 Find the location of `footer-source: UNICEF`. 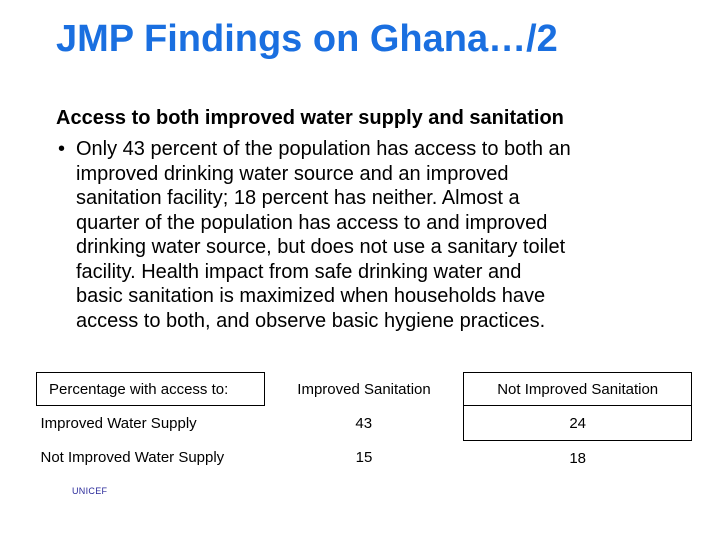

footer-source: UNICEF is located at coordinates (90, 491).